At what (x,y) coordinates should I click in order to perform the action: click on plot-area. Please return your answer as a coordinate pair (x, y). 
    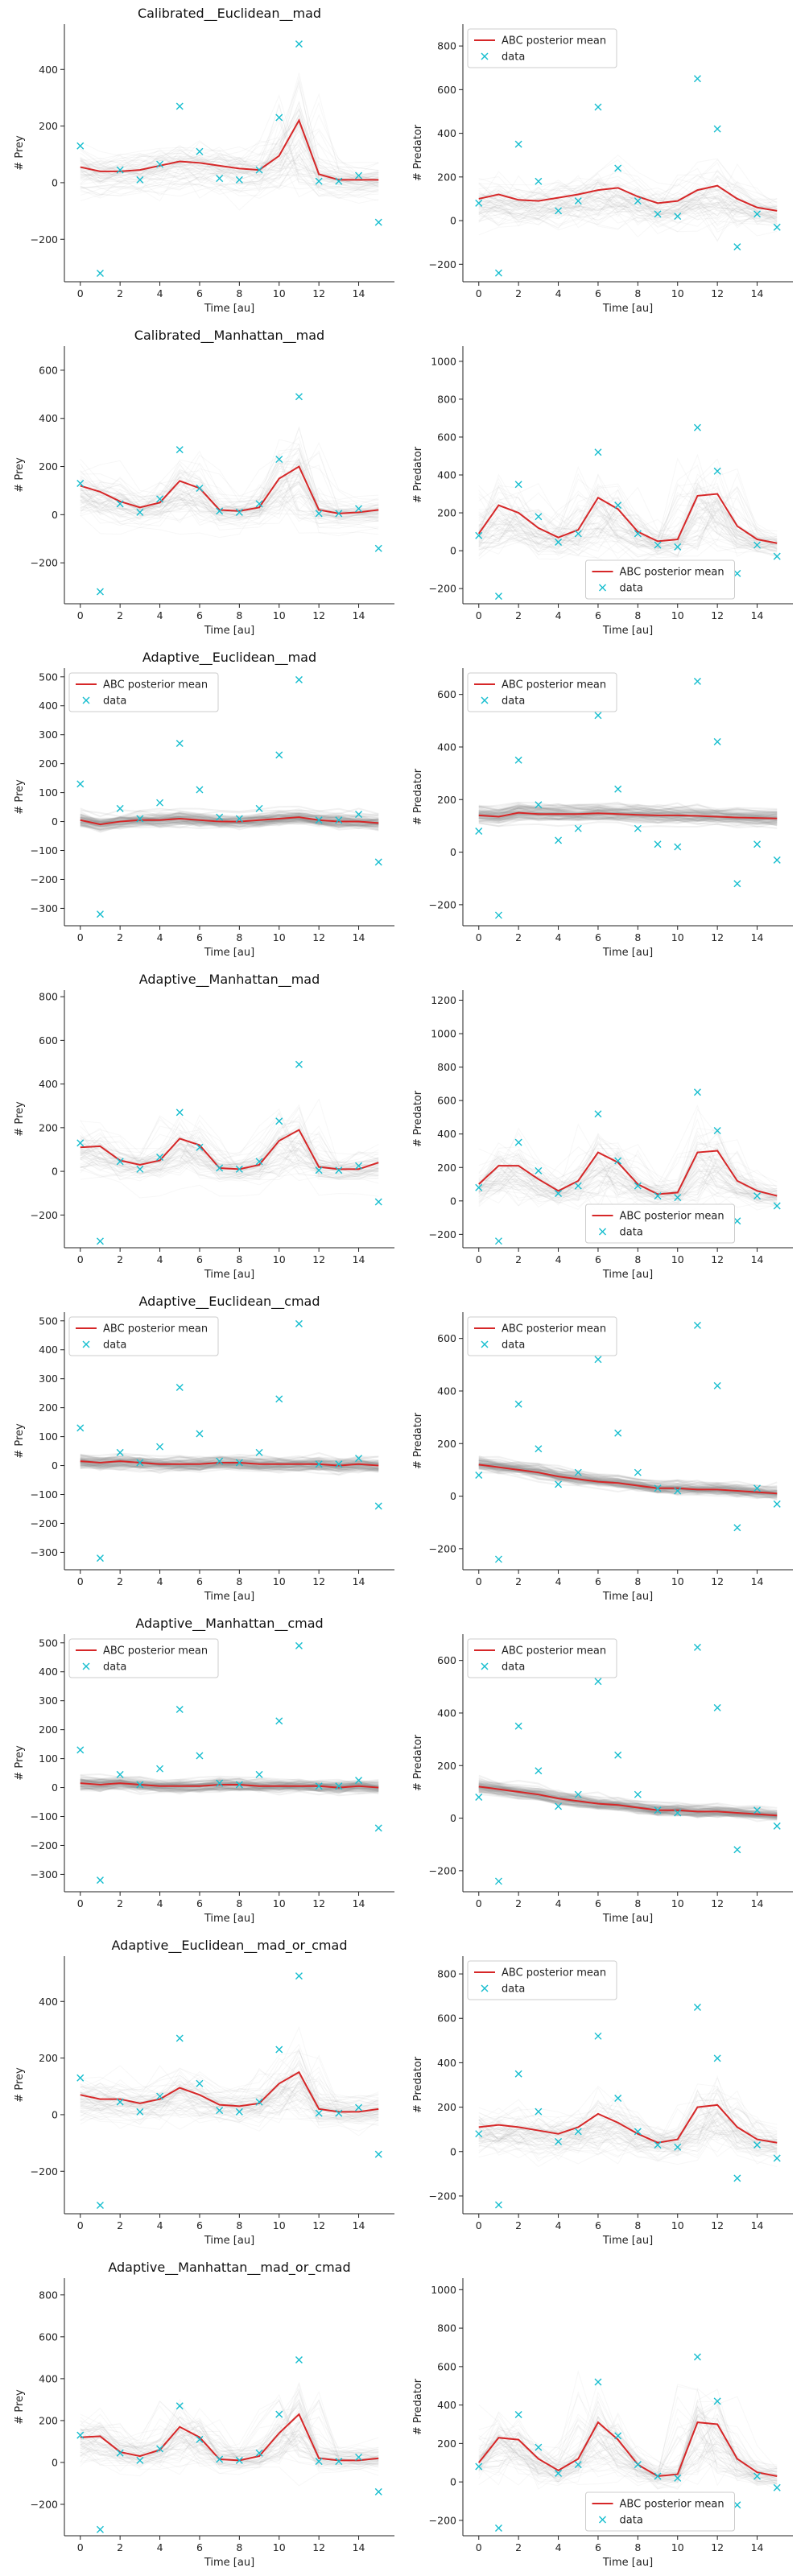
    Looking at the image, I should click on (628, 512).